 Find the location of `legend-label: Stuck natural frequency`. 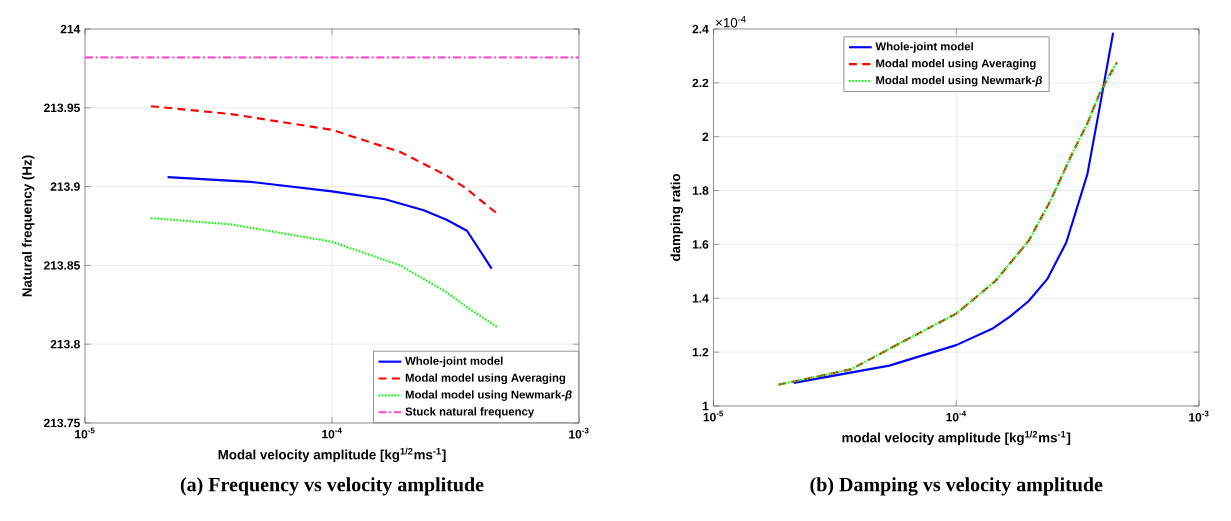

legend-label: Stuck natural frequency is located at coordinates (470, 412).